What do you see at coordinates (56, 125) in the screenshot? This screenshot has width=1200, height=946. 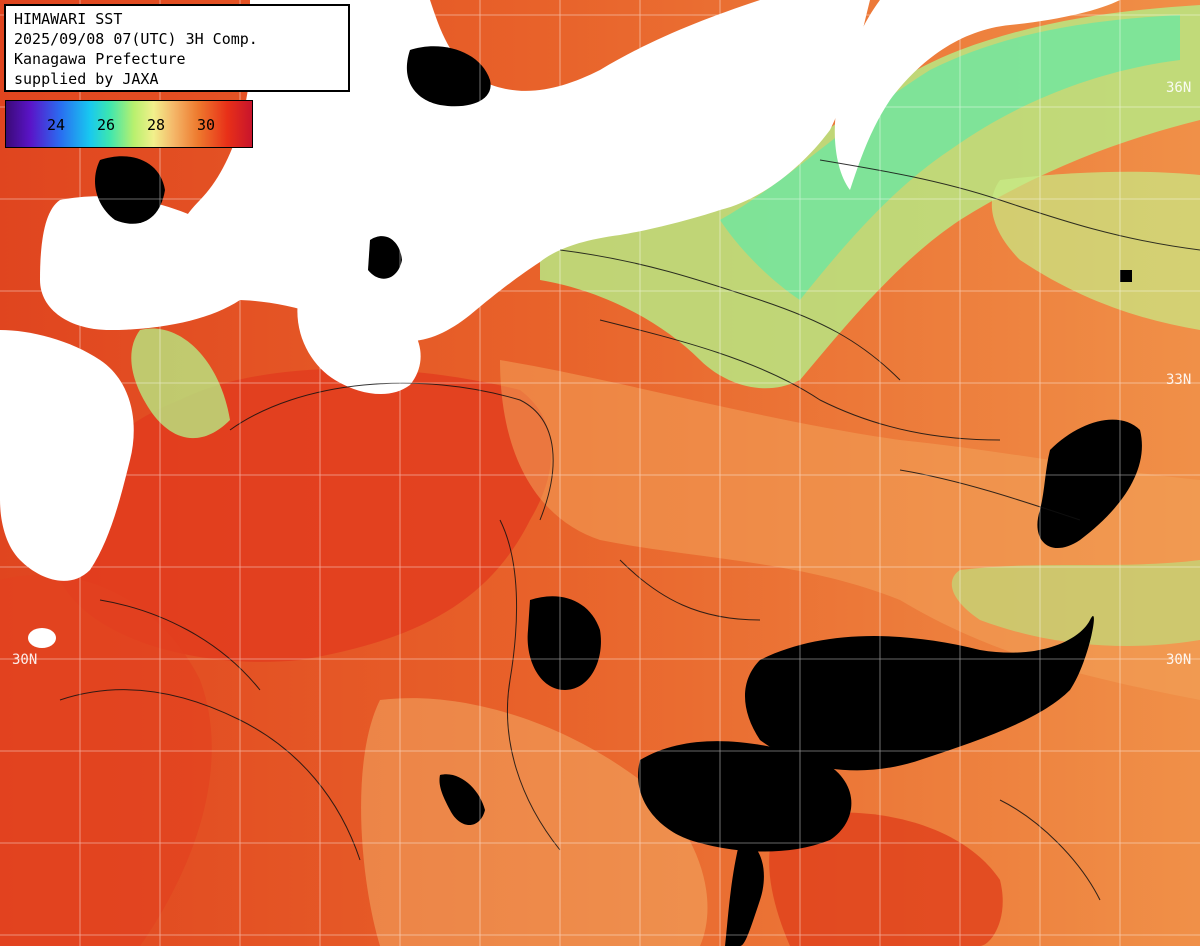 I see `colorbar-tick-24: 24` at bounding box center [56, 125].